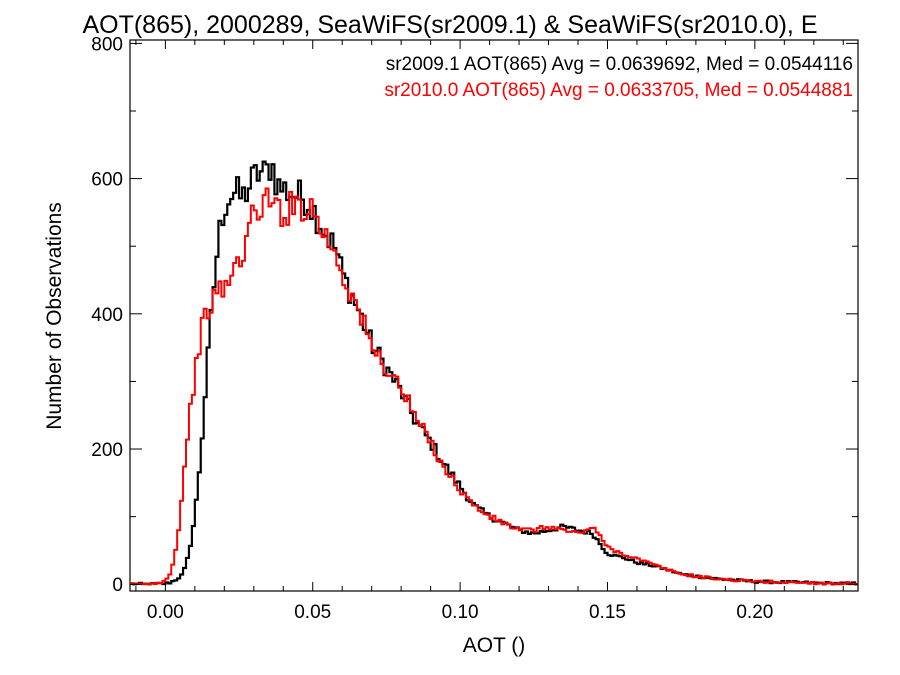 This screenshot has width=900, height=675. Describe the element at coordinates (107, 180) in the screenshot. I see `y-tick-label: 600` at that location.